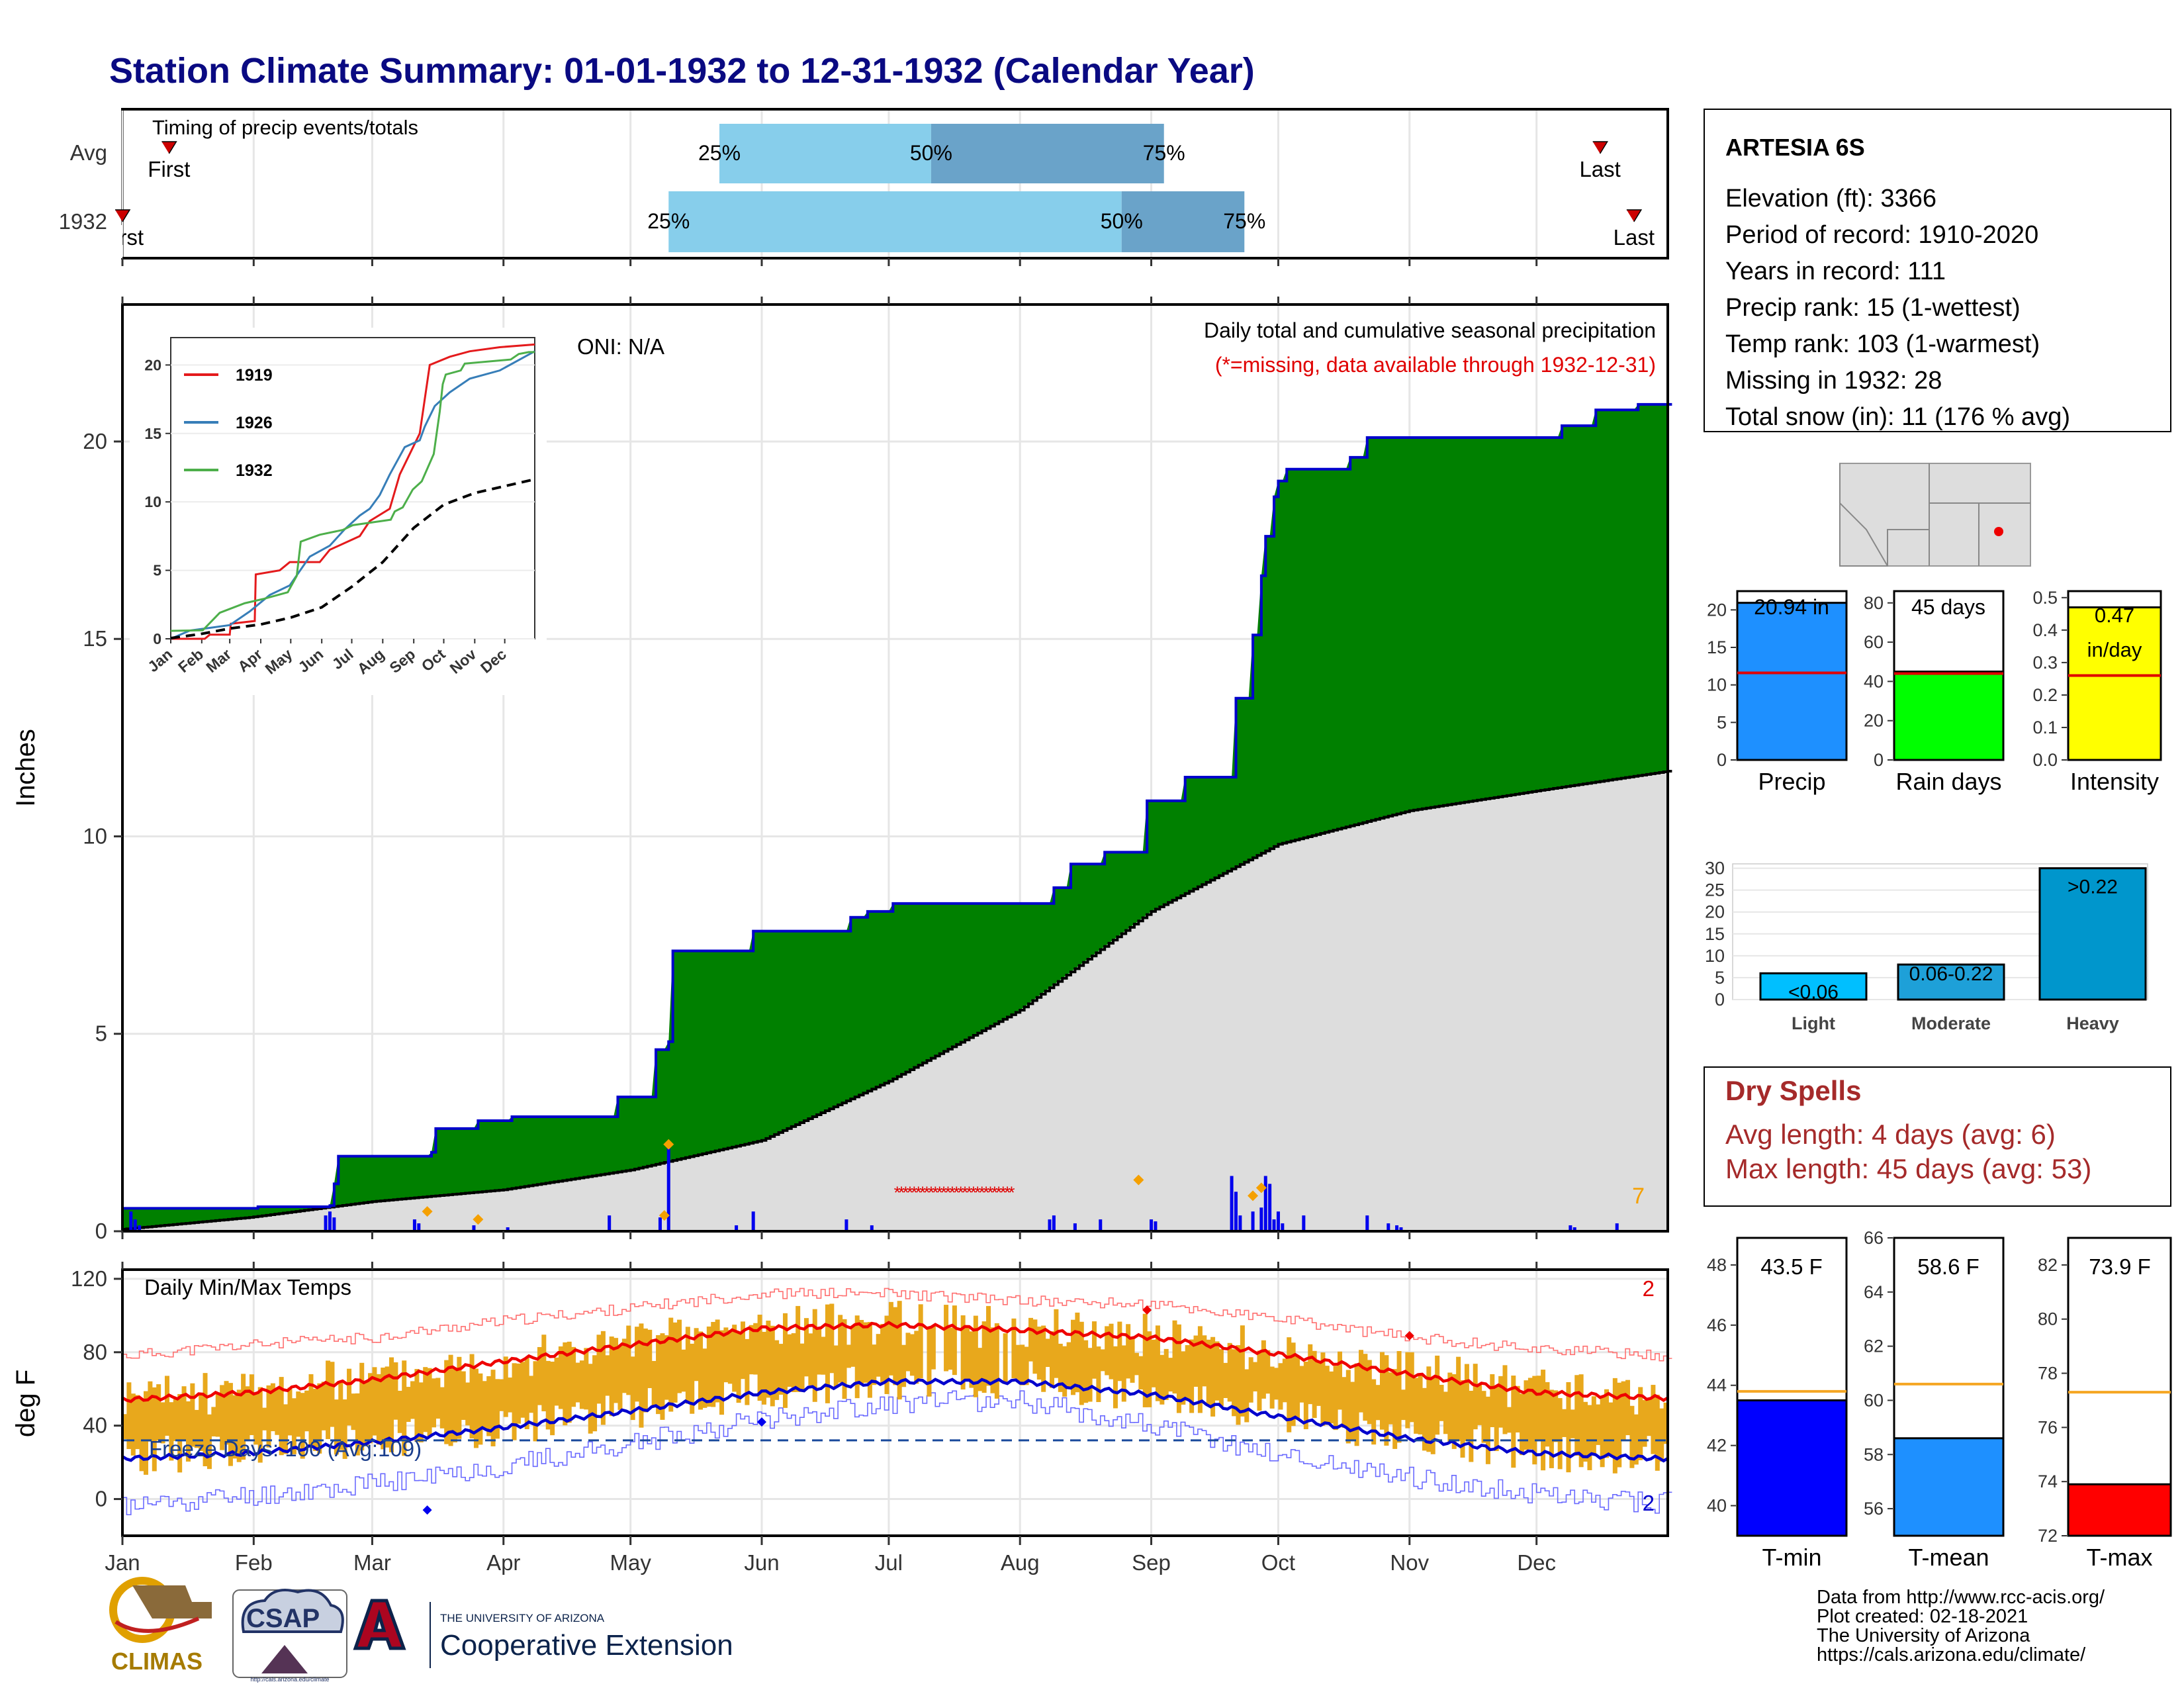 This screenshot has height=1688, width=2184. What do you see at coordinates (1717, 1325) in the screenshot?
I see `bar-y-tick-label: 46` at bounding box center [1717, 1325].